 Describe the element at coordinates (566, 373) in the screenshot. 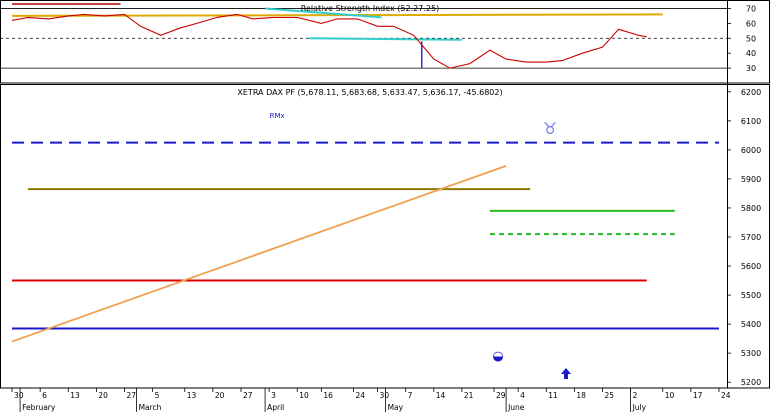

I see `up-arrow-icon` at that location.